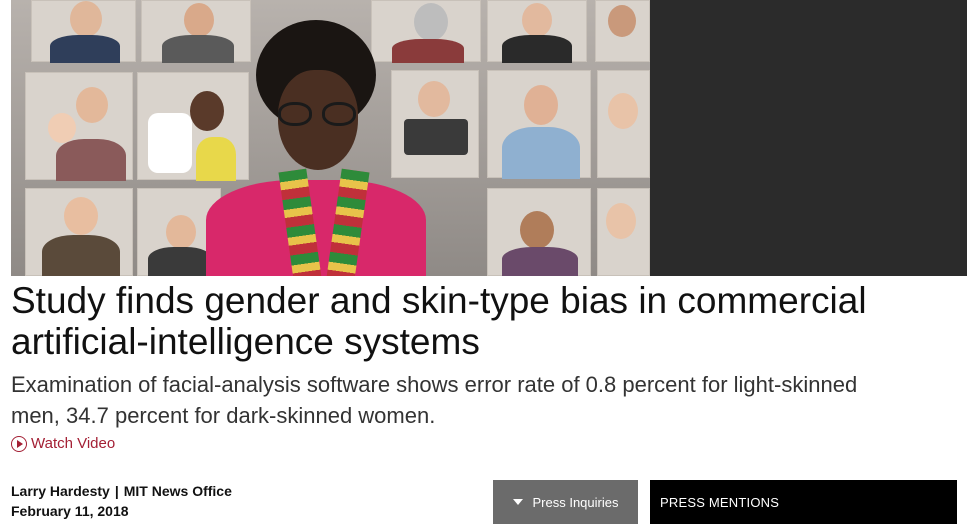 This screenshot has height=531, width=967. Describe the element at coordinates (19, 443) in the screenshot. I see `play-circle-icon` at that location.